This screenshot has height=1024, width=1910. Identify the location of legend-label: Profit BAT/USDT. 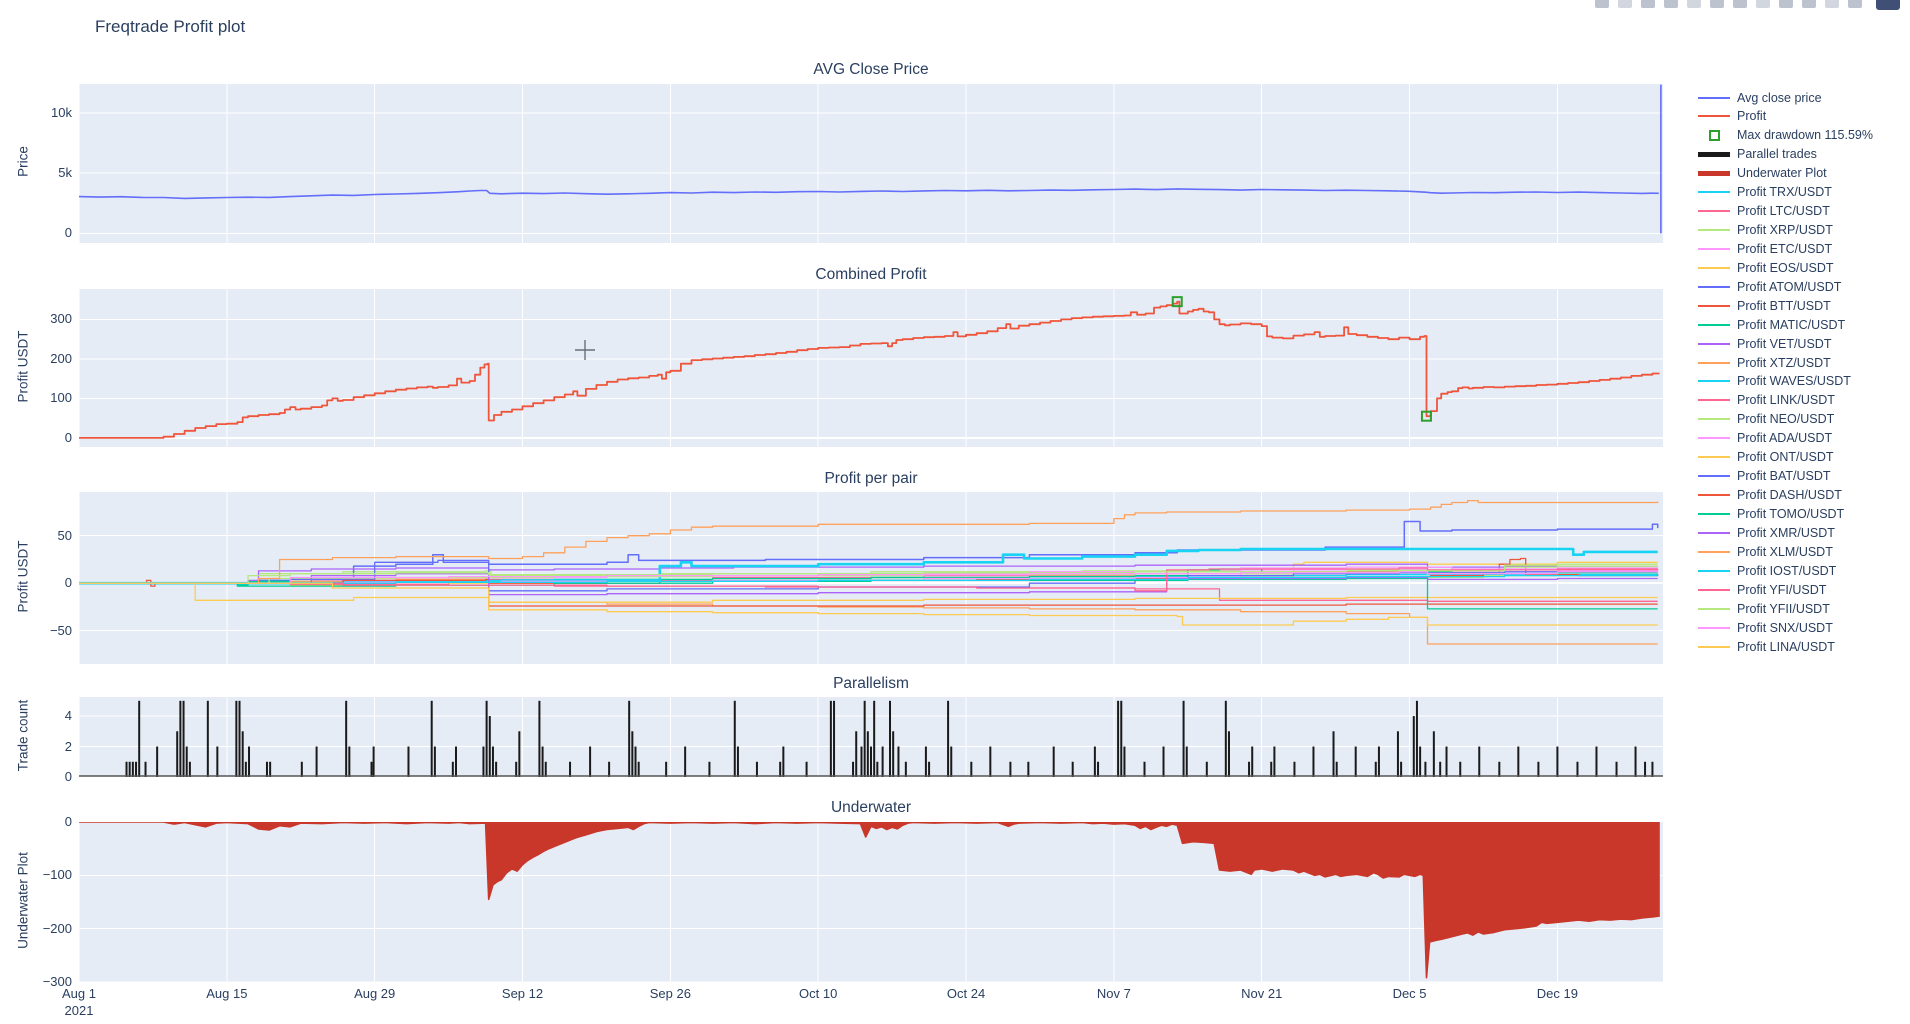
(1784, 476).